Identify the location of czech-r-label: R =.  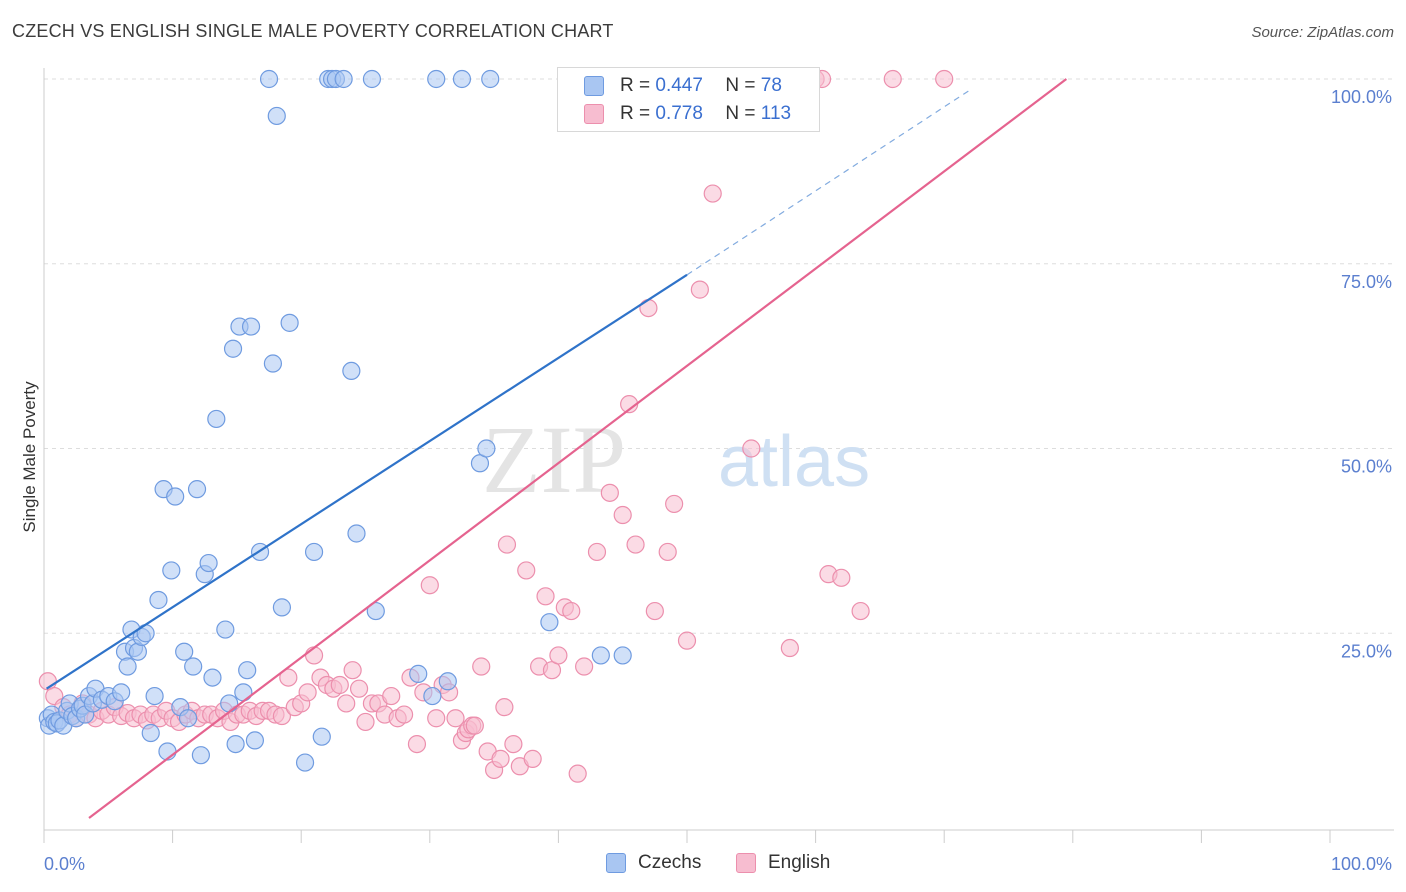
(635, 85).